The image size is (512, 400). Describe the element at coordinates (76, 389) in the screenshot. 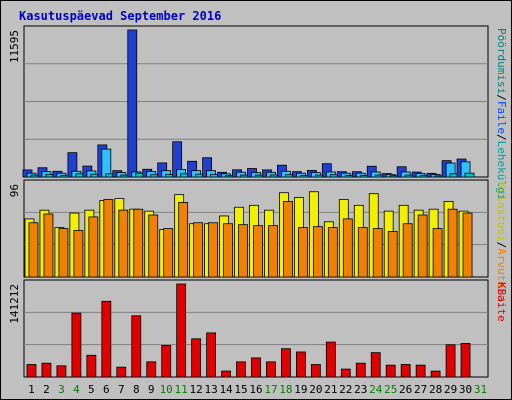

I see `x-tick-label-4: 4` at that location.